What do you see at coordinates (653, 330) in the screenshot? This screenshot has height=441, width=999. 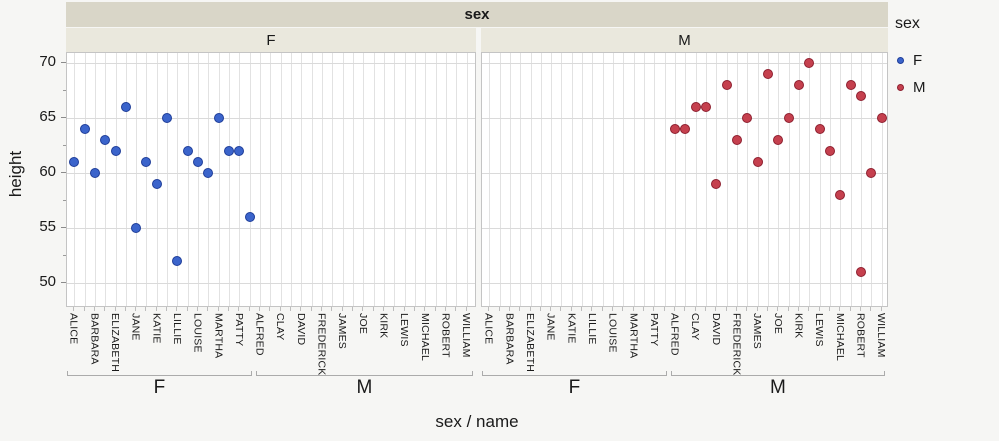 I see `x-name-label: PATTY` at bounding box center [653, 330].